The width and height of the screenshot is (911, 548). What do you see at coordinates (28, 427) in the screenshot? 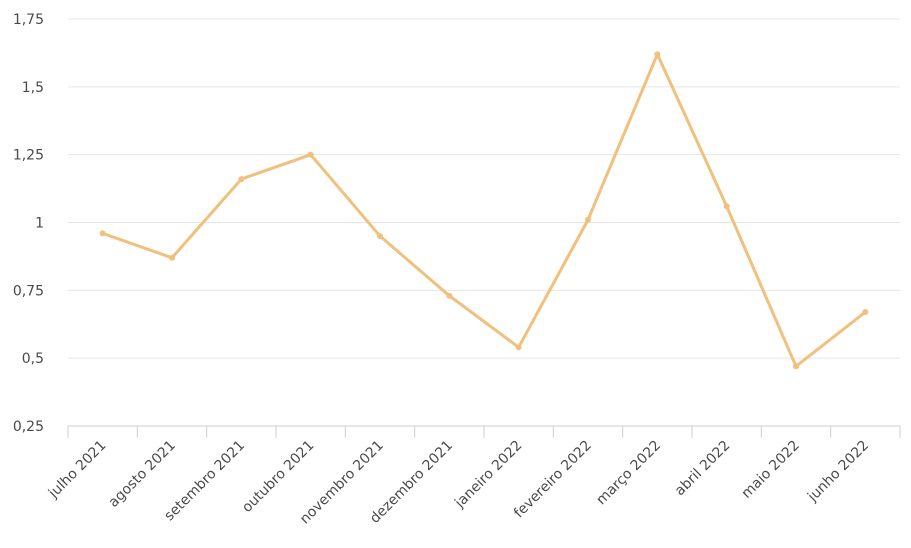
I see `y-tick-label: 0,25` at bounding box center [28, 427].